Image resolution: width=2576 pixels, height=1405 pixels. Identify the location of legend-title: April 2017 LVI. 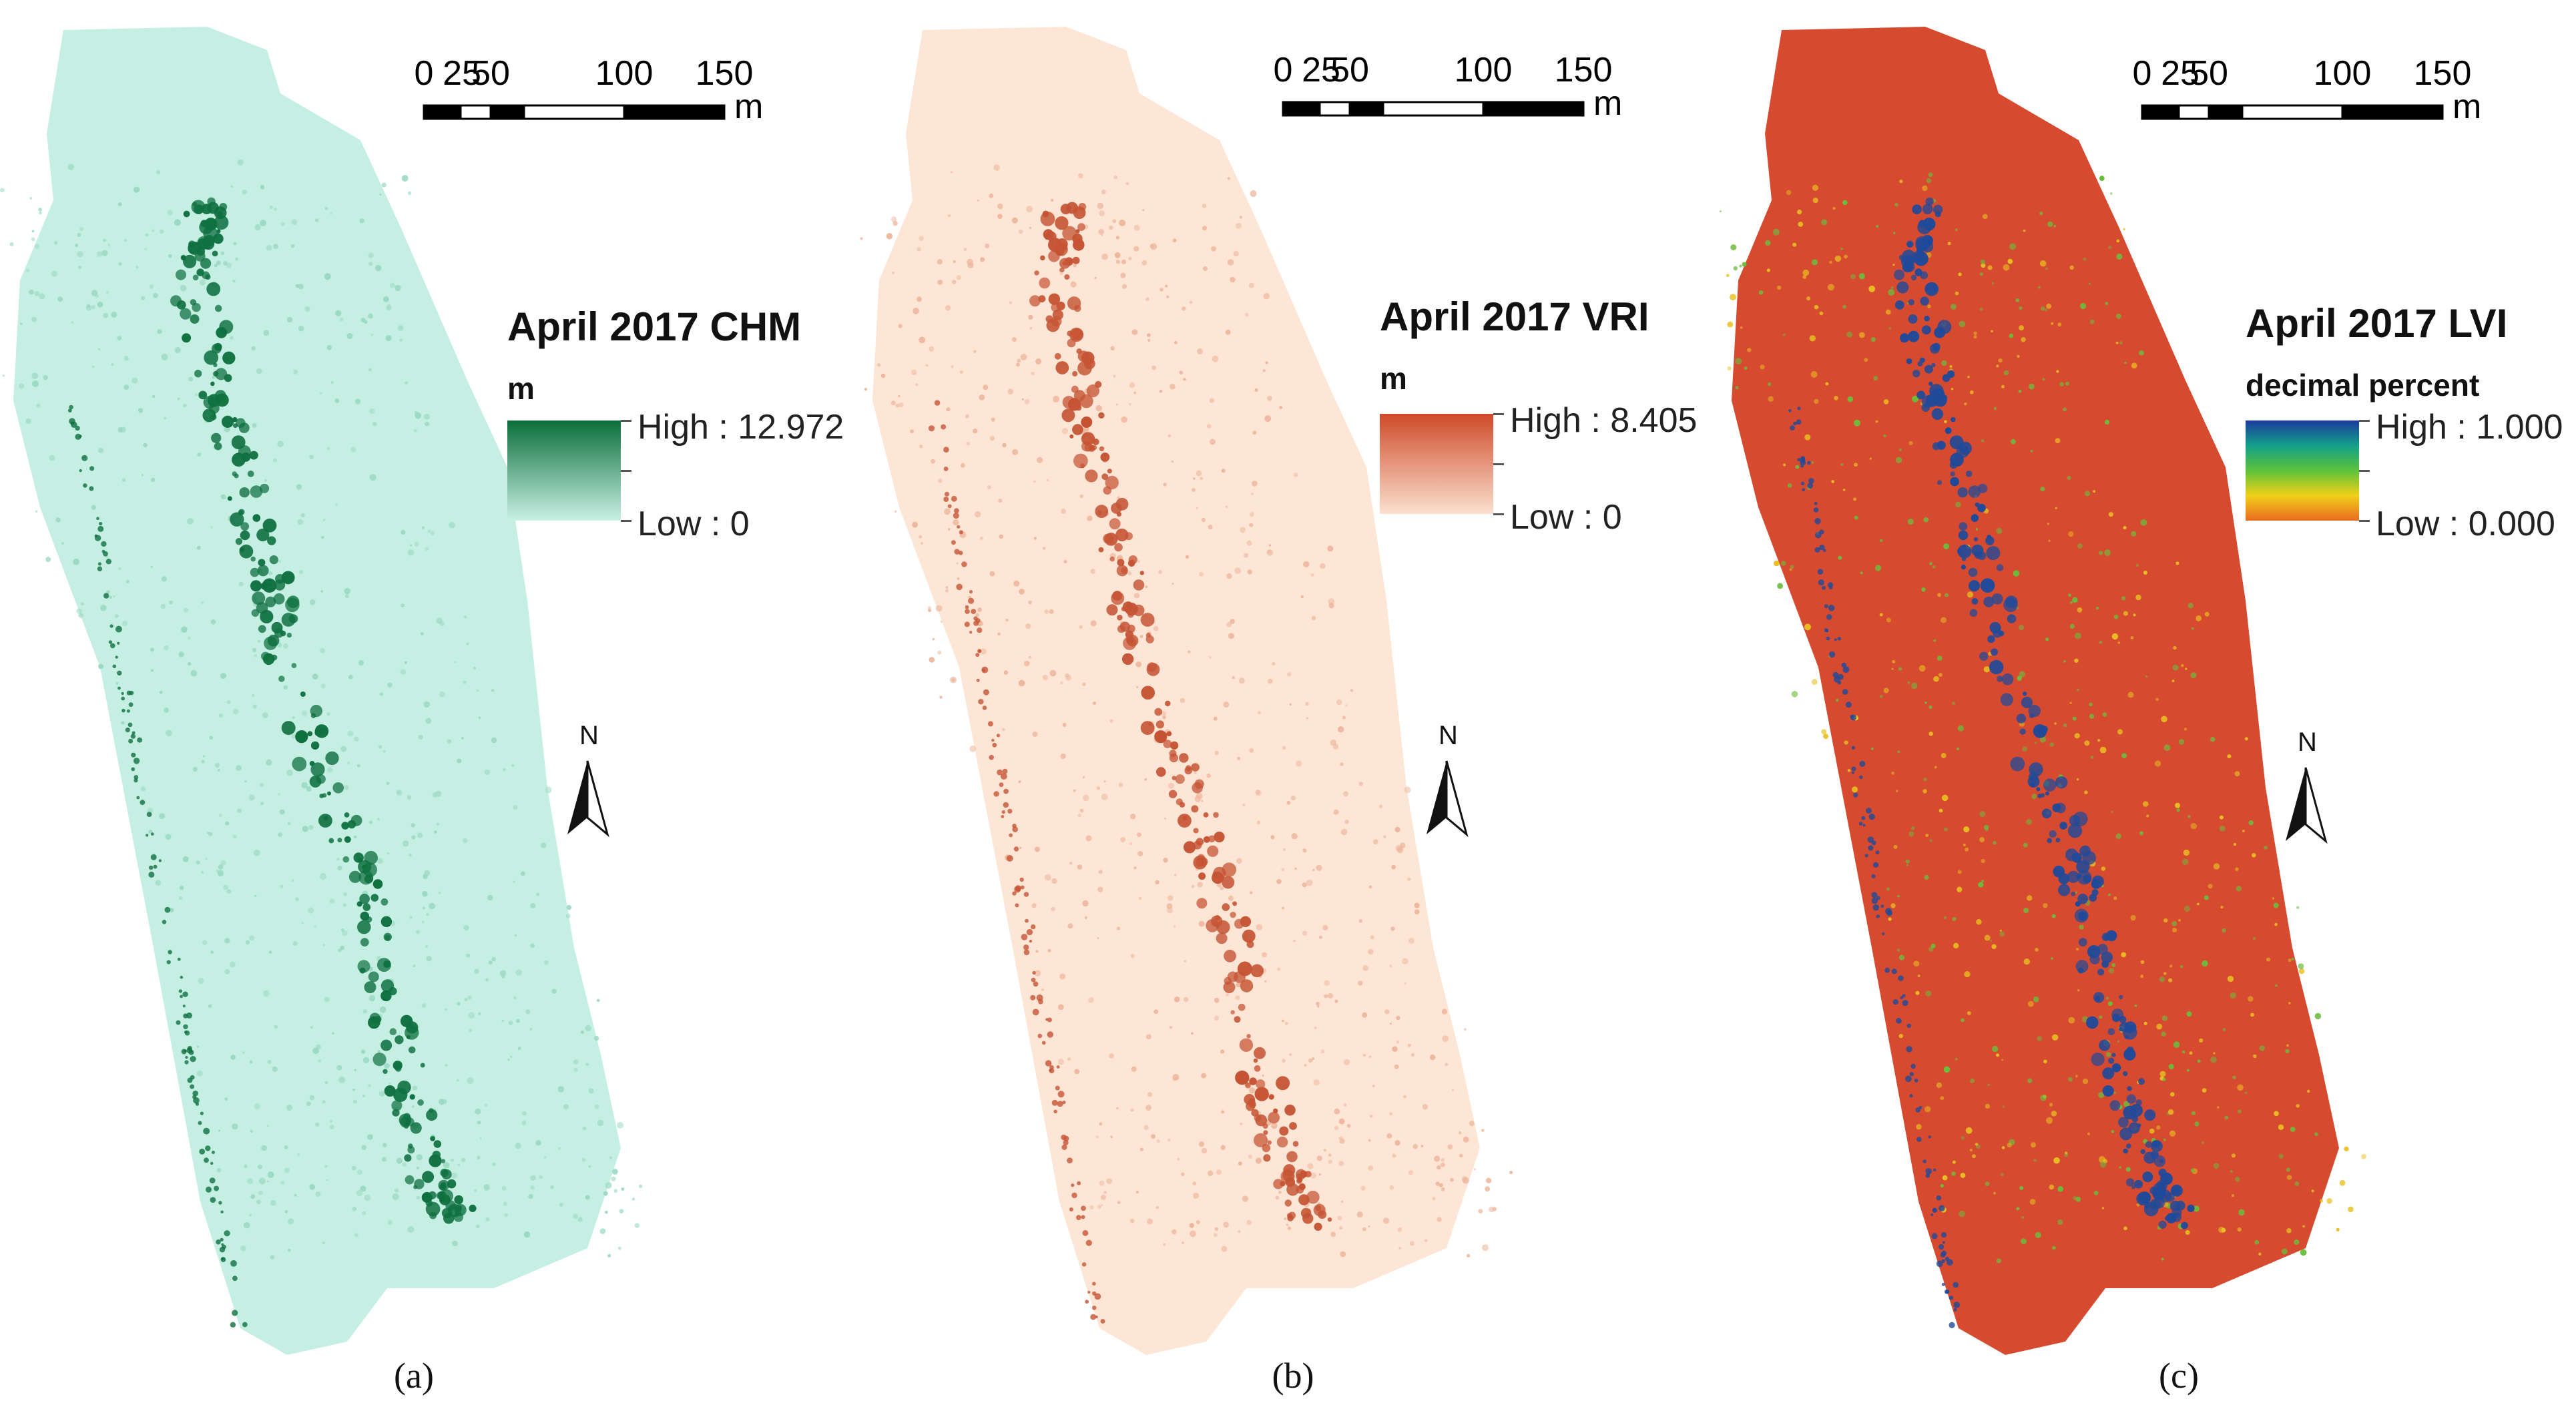
(2377, 323).